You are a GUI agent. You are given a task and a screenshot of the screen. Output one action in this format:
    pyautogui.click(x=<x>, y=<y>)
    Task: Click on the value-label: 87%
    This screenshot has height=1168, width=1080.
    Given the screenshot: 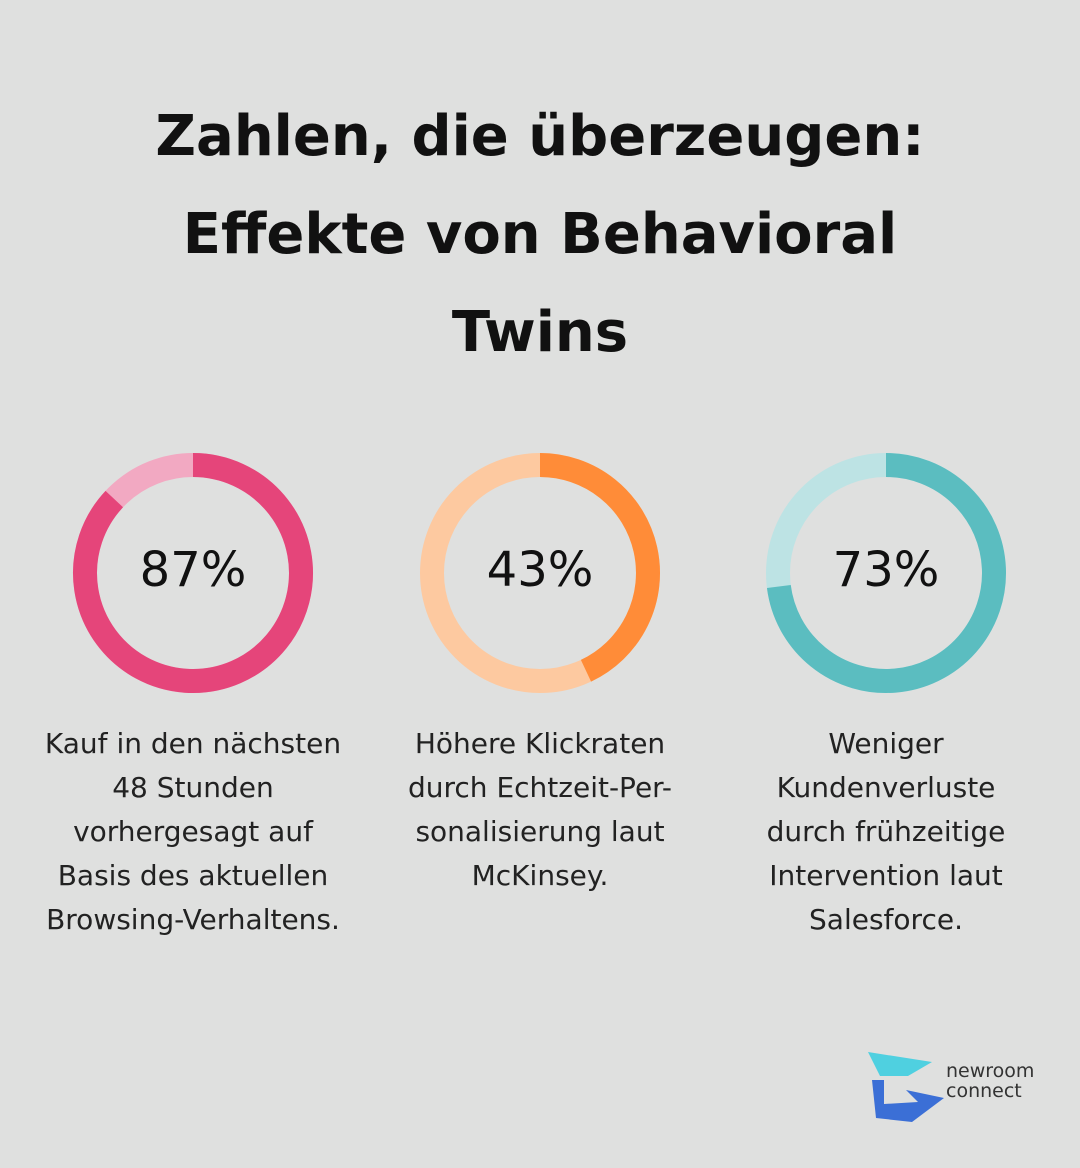 What is the action you would take?
    pyautogui.click(x=193, y=570)
    